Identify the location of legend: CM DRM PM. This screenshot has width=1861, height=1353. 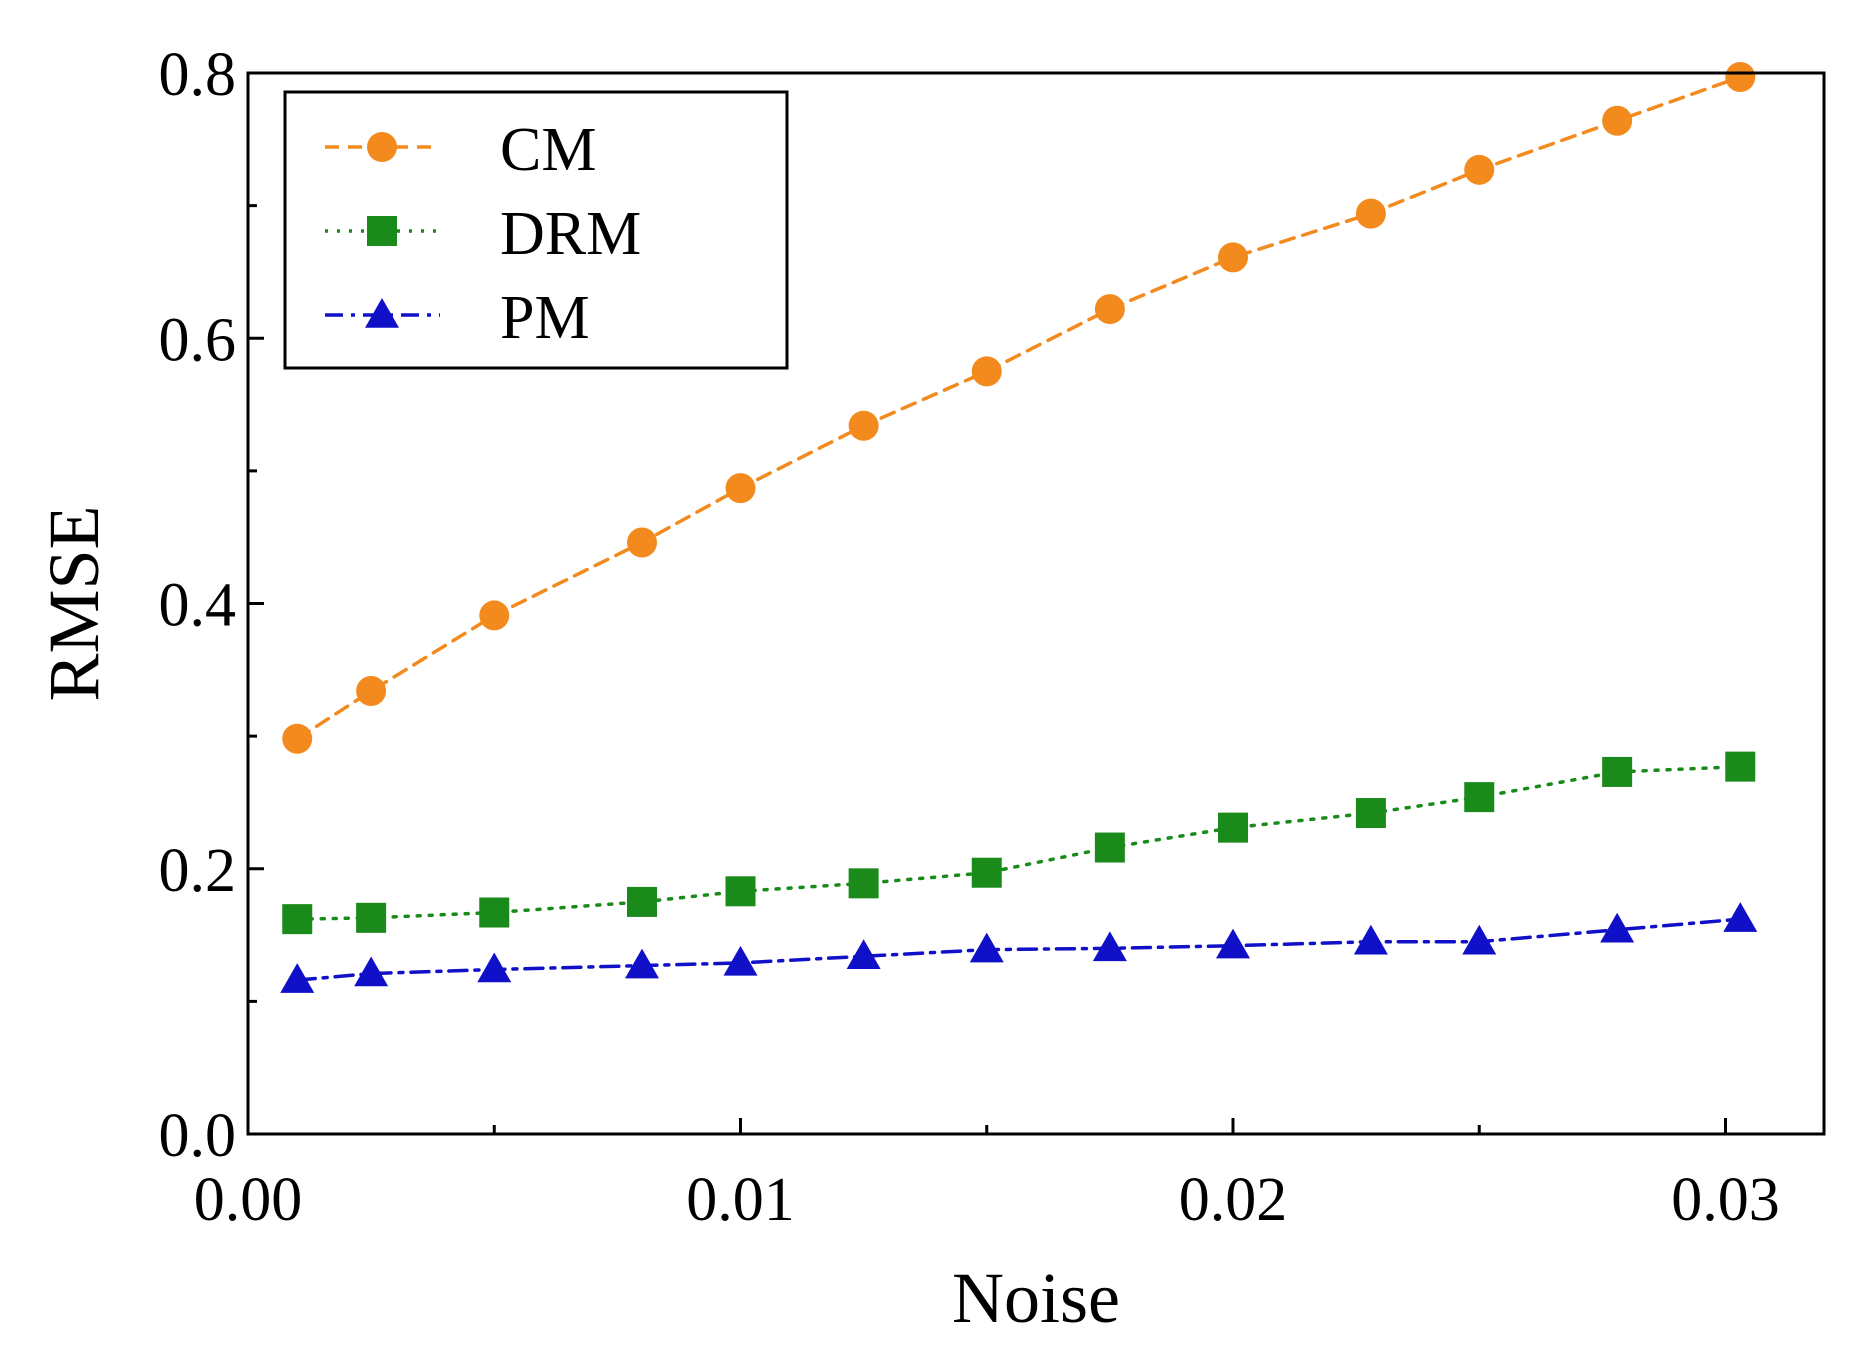
(536, 230).